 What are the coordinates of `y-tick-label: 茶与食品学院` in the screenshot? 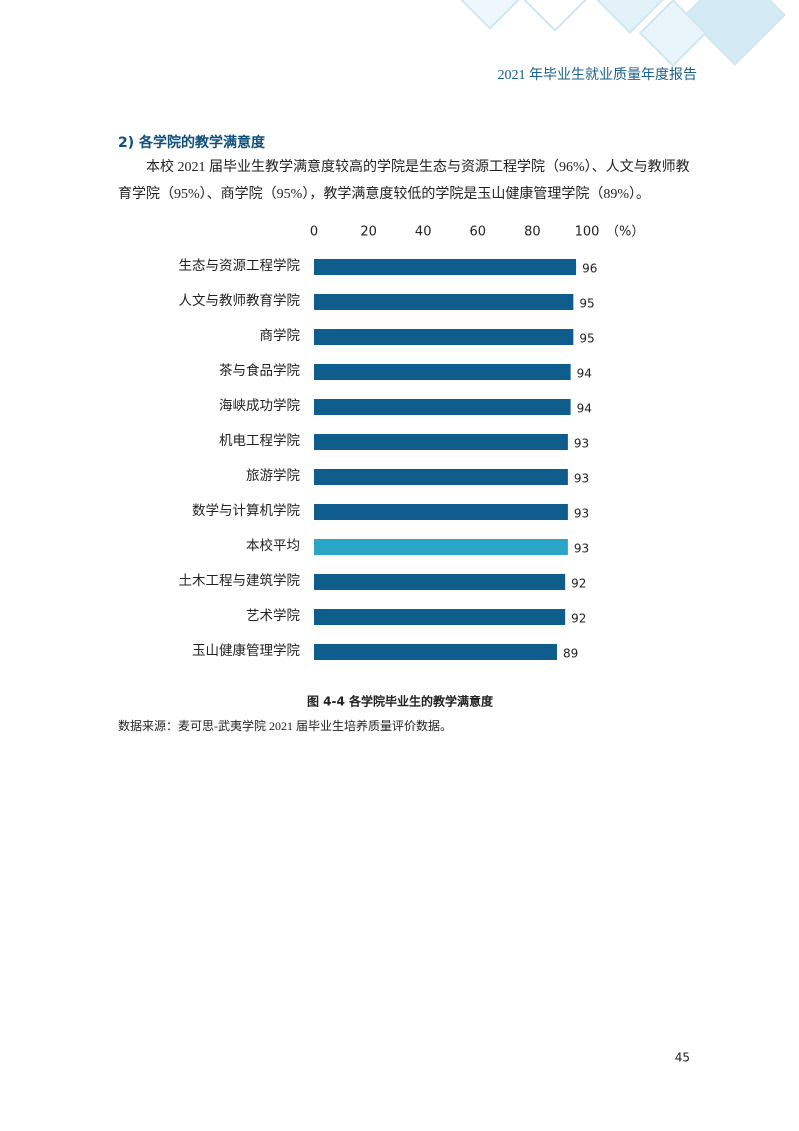 It's located at (259, 370).